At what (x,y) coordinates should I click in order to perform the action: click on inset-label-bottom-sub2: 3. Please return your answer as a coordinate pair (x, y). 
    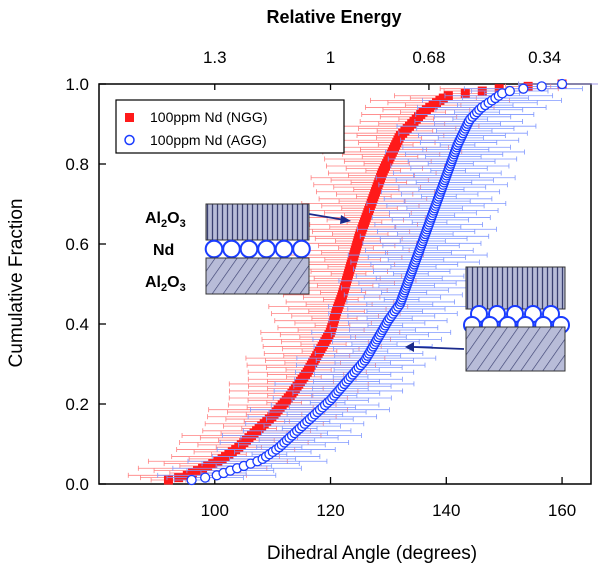
    Looking at the image, I should click on (183, 288).